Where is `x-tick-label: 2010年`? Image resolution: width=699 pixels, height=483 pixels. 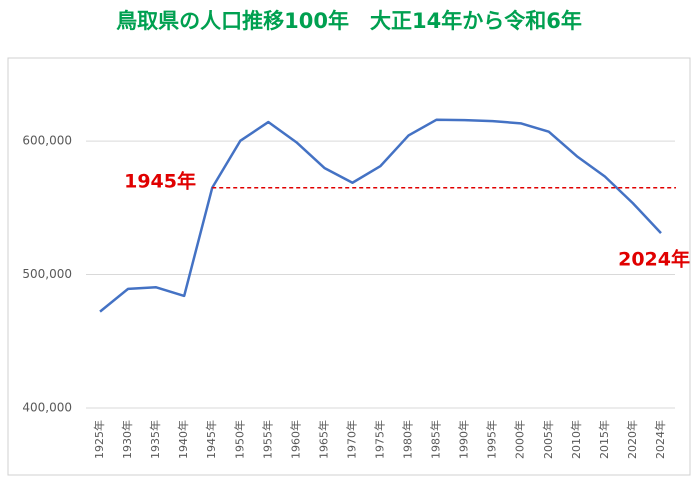
x-tick-label: 2010年 is located at coordinates (576, 439).